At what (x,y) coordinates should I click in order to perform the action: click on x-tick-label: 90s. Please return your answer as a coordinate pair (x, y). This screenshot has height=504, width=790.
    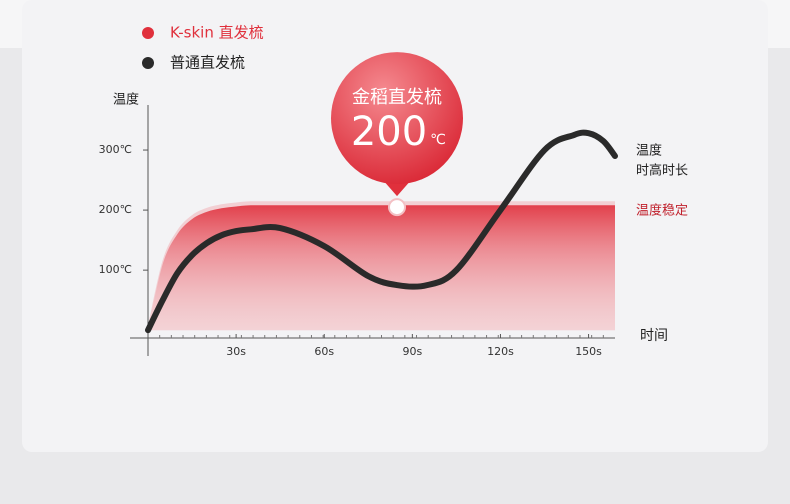
    Looking at the image, I should click on (412, 351).